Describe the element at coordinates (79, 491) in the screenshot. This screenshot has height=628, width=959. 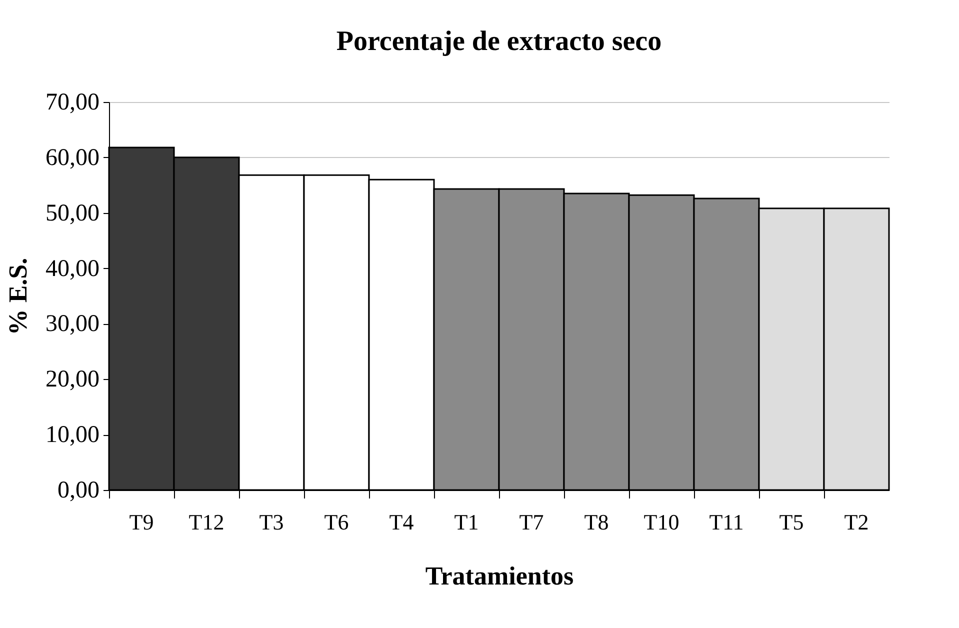
I see `y-tick-label: 0,00` at that location.